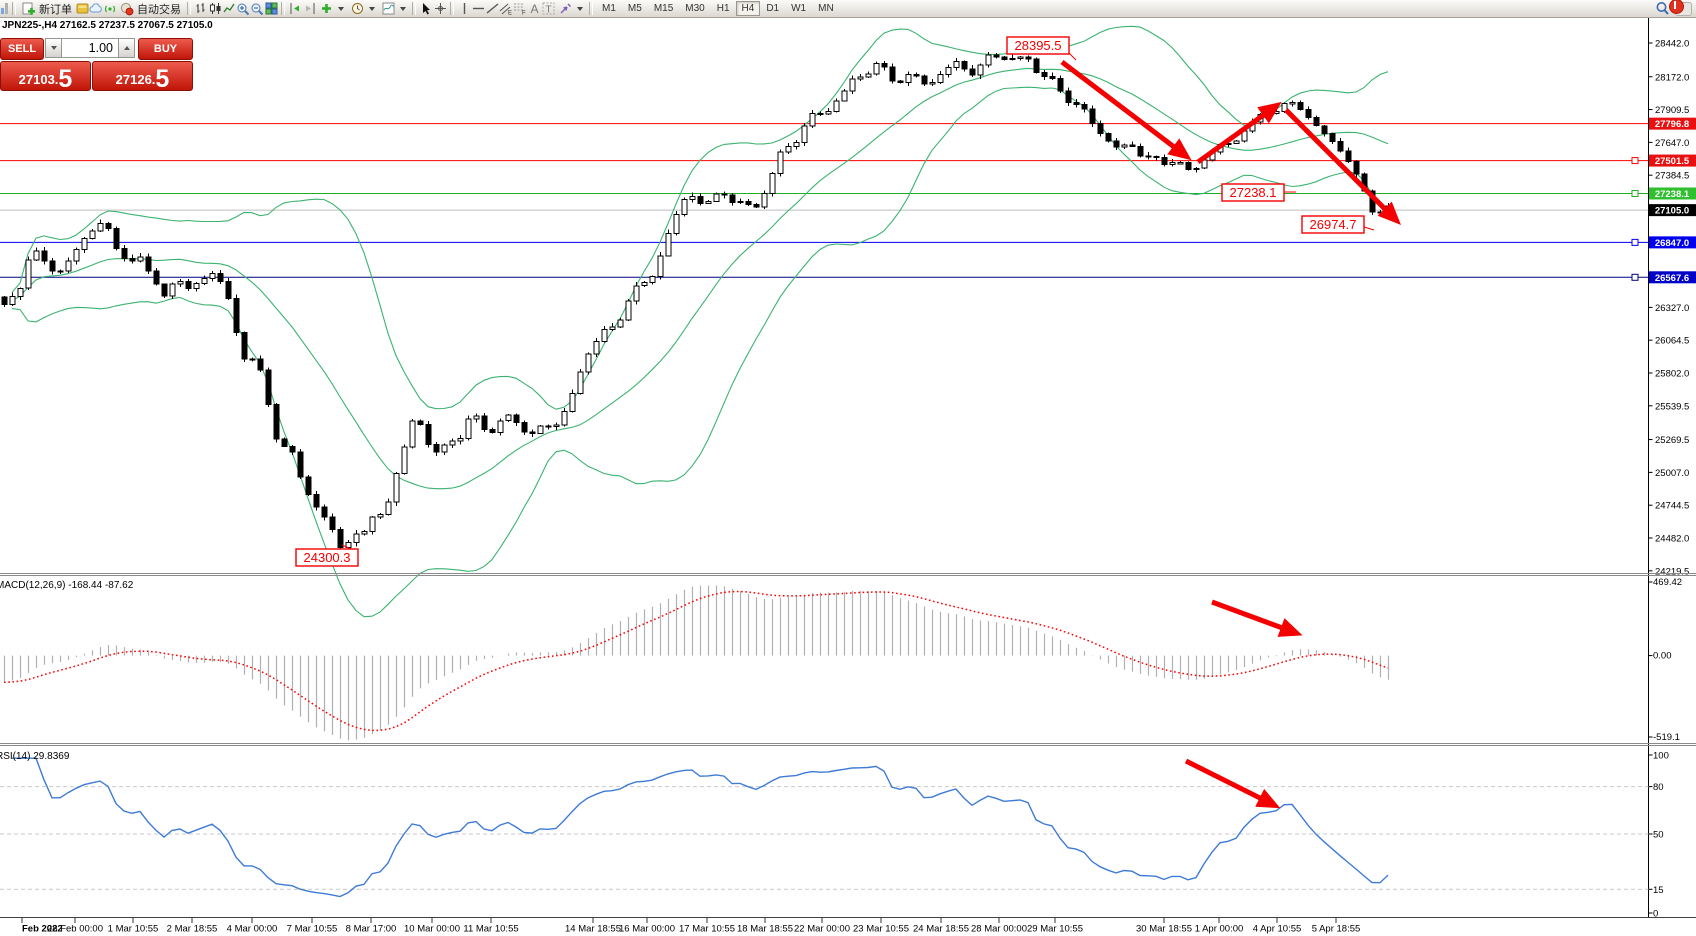  I want to click on market-icon, so click(82, 9).